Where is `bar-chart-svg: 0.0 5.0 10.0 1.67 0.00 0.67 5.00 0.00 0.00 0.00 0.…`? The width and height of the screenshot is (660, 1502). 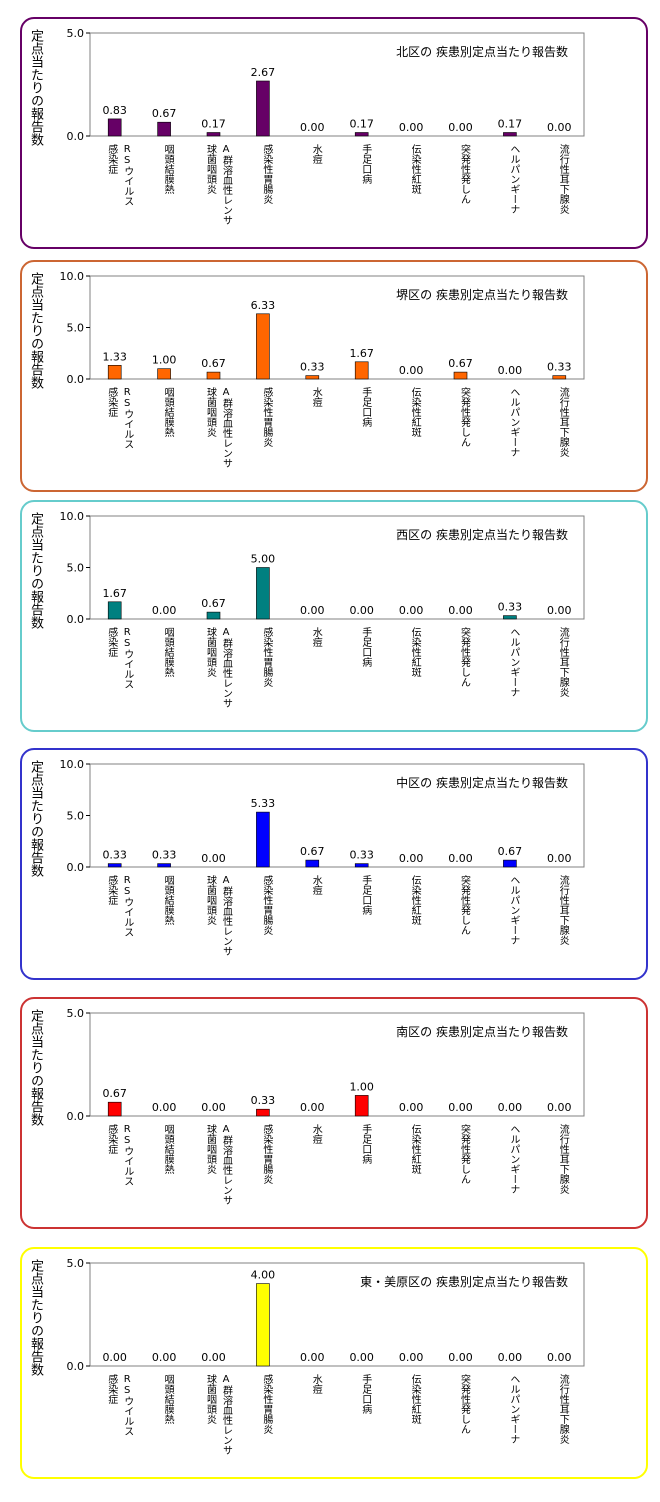 bar-chart-svg: 0.0 5.0 10.0 1.67 0.00 0.67 5.00 0.00 0.00 0.00 0.… is located at coordinates (322, 568).